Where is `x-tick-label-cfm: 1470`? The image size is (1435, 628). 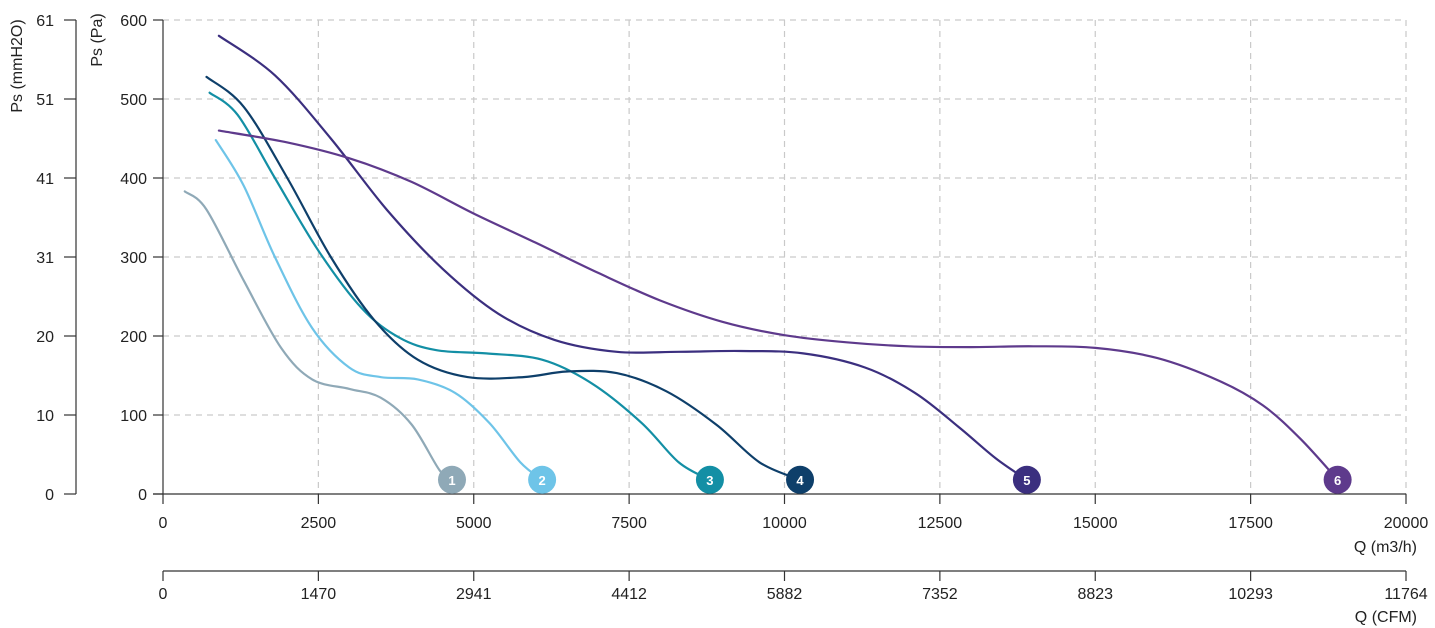
x-tick-label-cfm: 1470 is located at coordinates (319, 594).